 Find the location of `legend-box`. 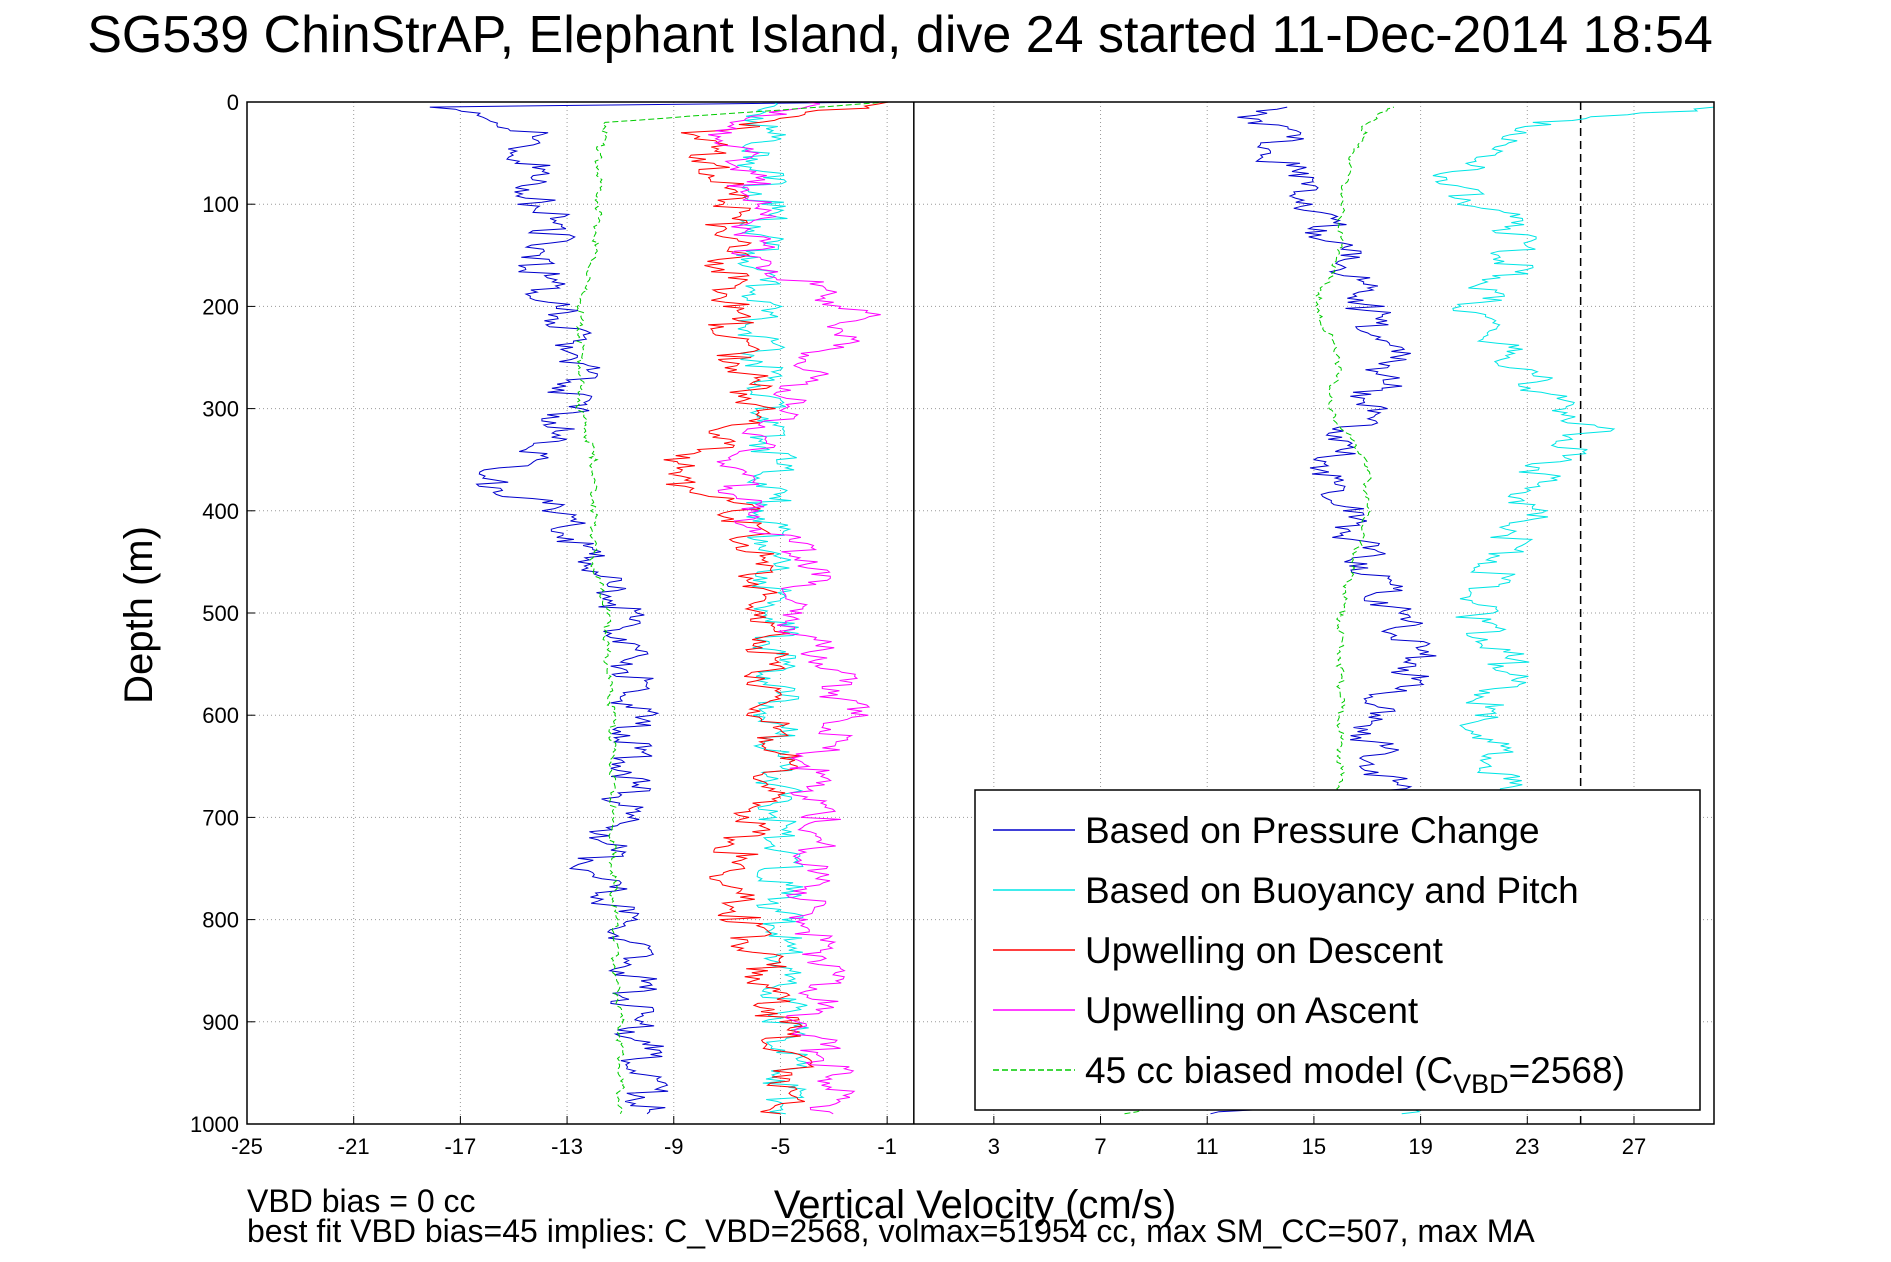

legend-box is located at coordinates (1337, 950).